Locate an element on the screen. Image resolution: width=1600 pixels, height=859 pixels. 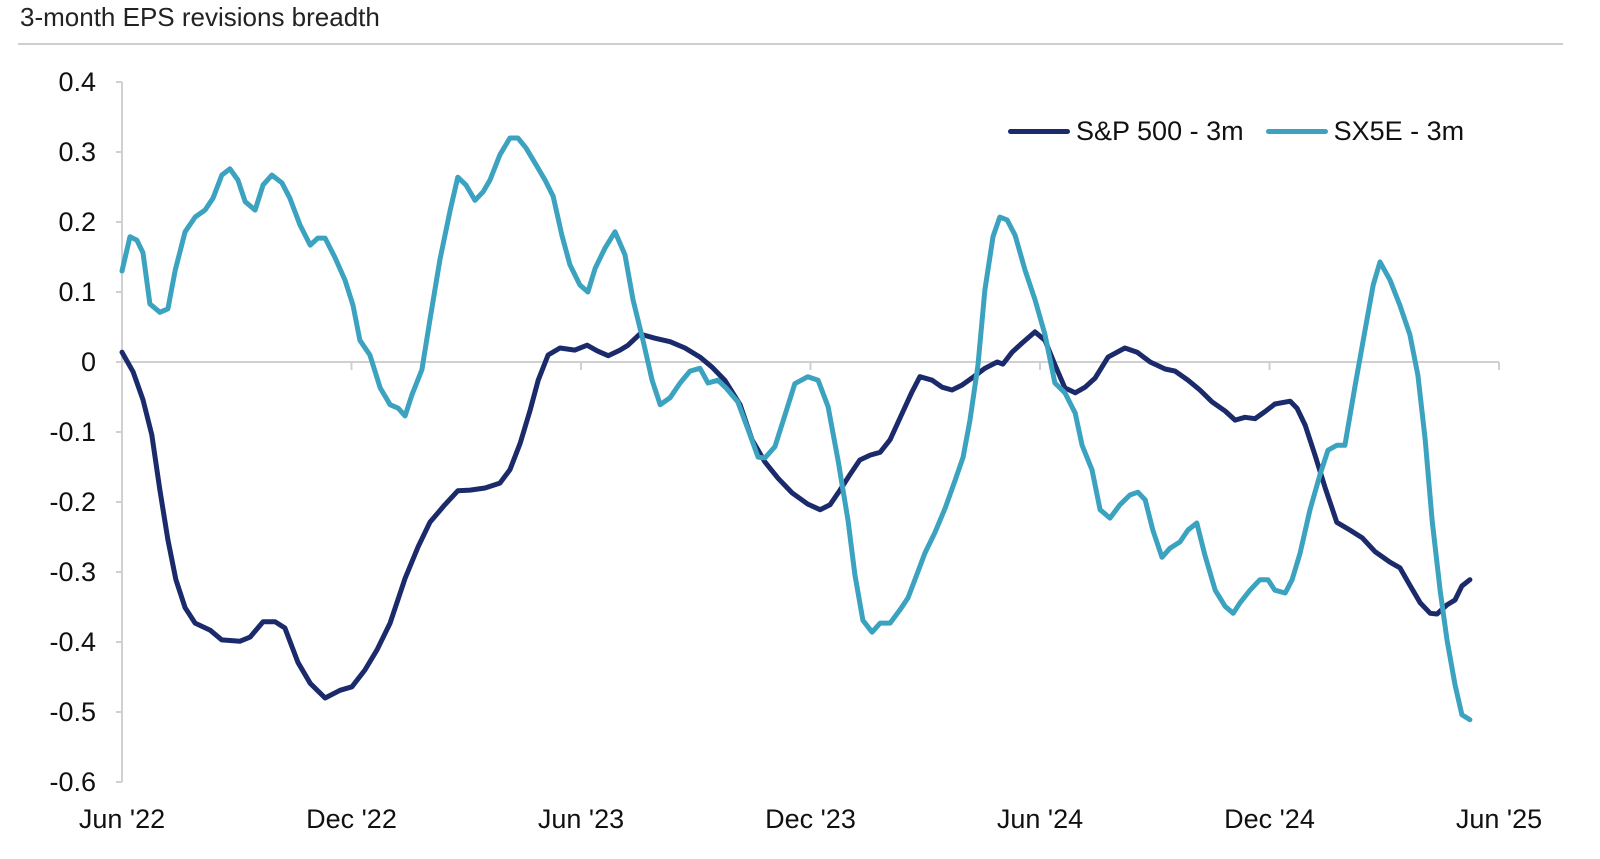
x-tick-label: Dec '24 is located at coordinates (1269, 819).